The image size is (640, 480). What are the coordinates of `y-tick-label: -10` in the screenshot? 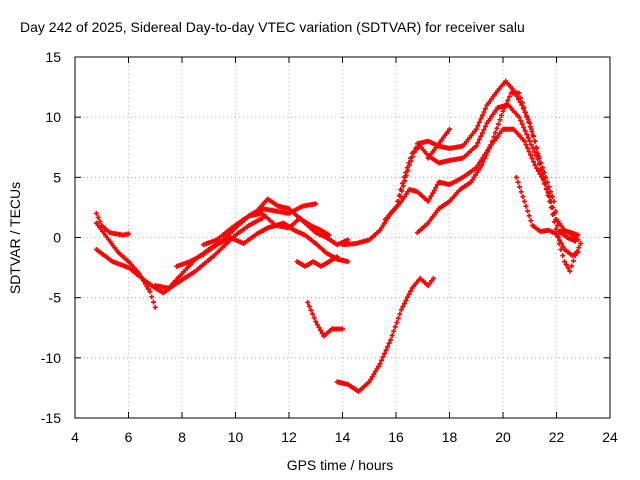 It's located at (51, 358).